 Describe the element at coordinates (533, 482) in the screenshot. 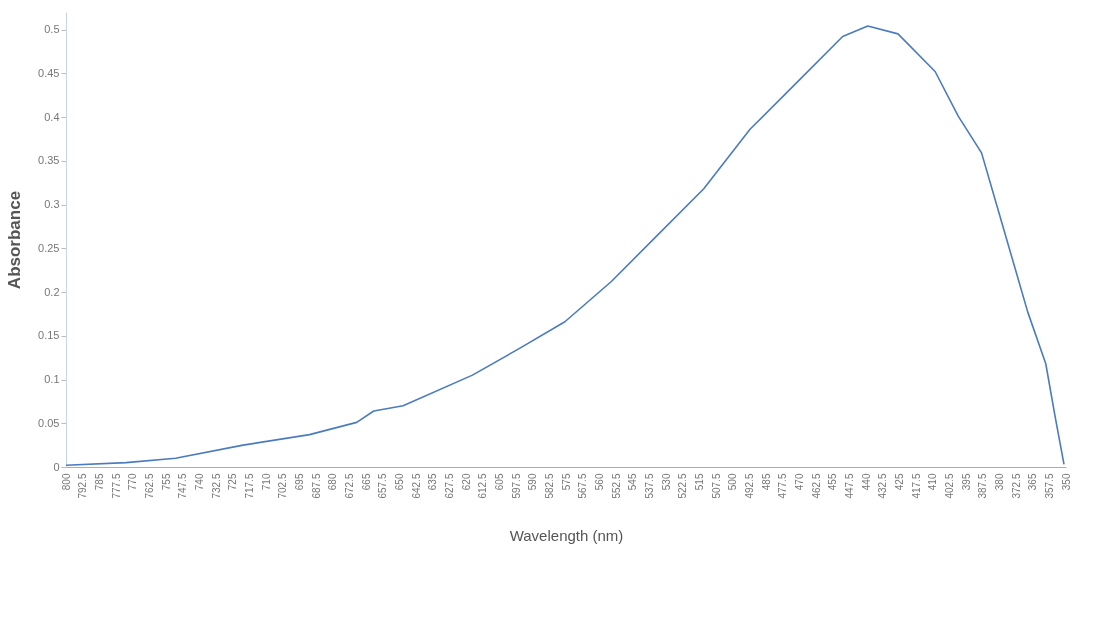

I see `x-tick-label: 590` at that location.